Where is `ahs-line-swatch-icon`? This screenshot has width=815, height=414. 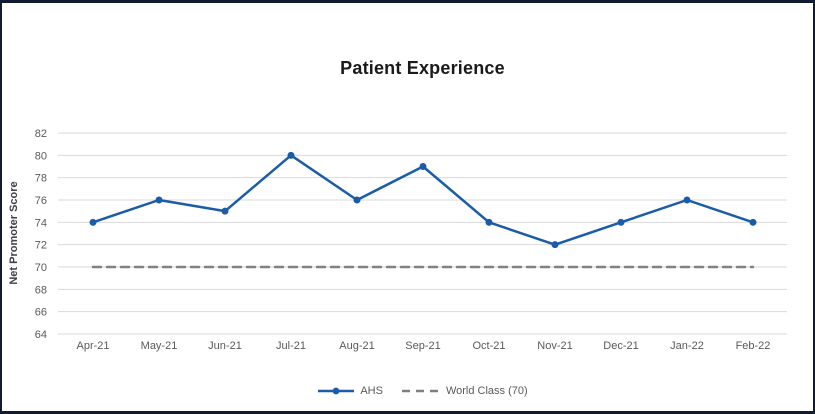 ahs-line-swatch-icon is located at coordinates (336, 391).